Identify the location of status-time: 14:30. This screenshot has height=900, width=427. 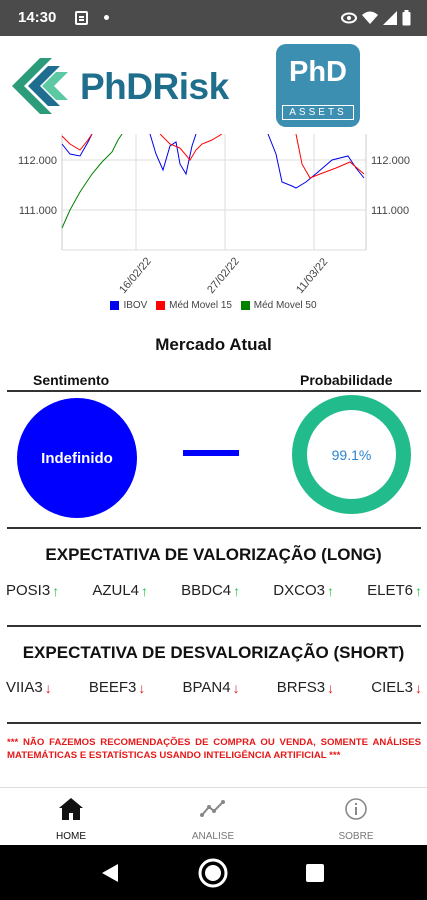
(37, 17).